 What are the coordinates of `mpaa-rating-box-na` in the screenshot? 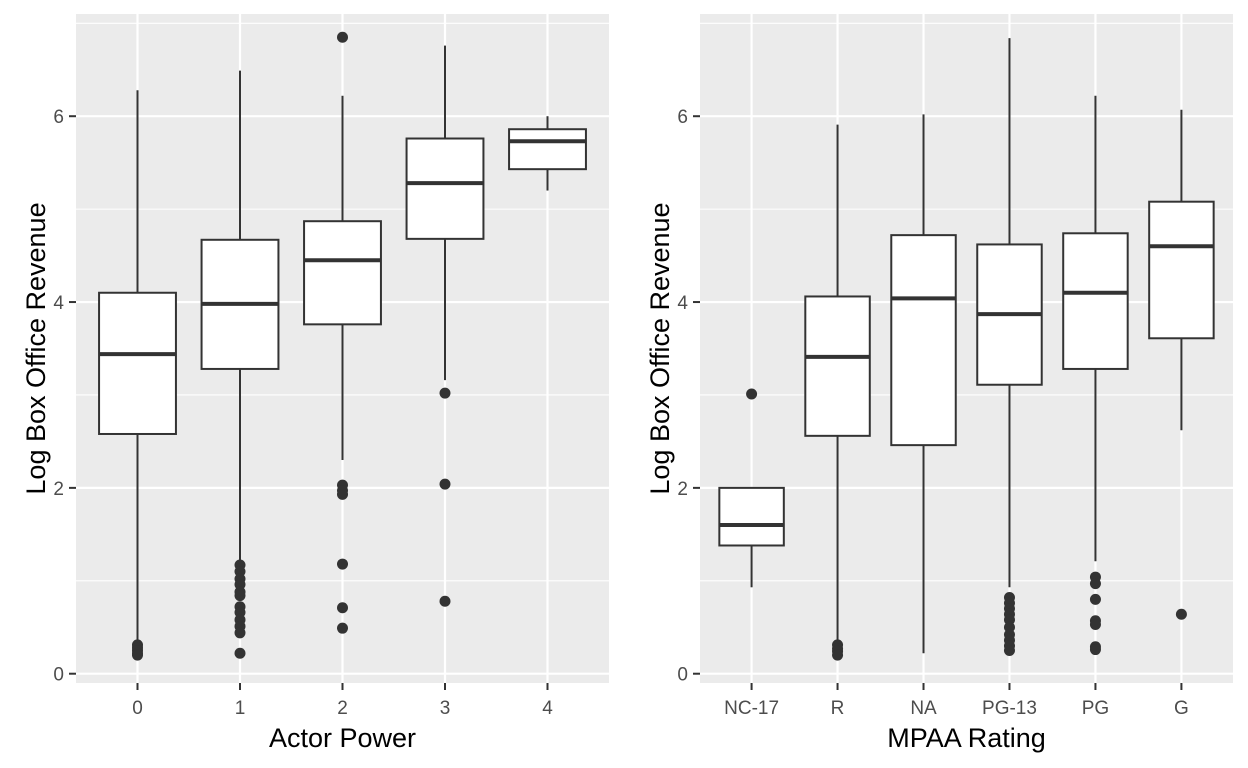 It's located at (923, 384).